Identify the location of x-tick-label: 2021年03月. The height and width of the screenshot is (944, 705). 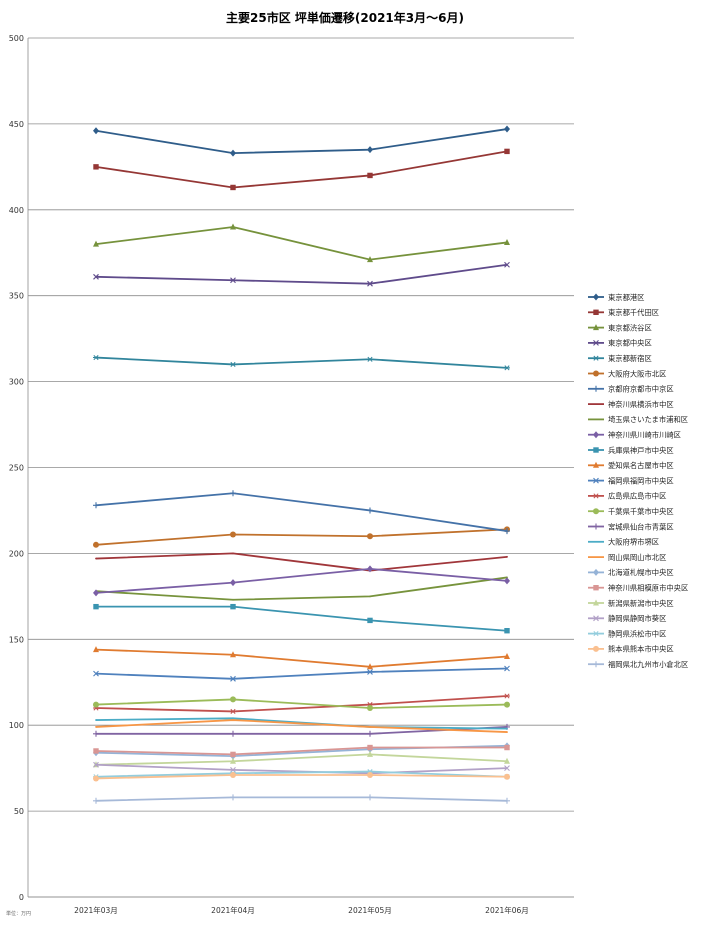
(96, 910).